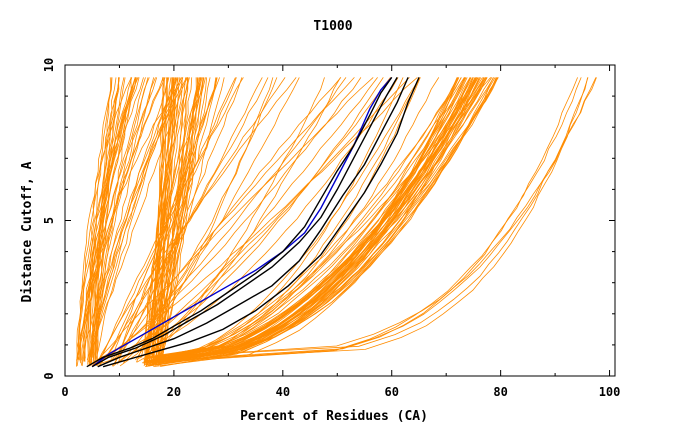 The width and height of the screenshot is (680, 440). I want to click on x-tick-label: 40, so click(283, 392).